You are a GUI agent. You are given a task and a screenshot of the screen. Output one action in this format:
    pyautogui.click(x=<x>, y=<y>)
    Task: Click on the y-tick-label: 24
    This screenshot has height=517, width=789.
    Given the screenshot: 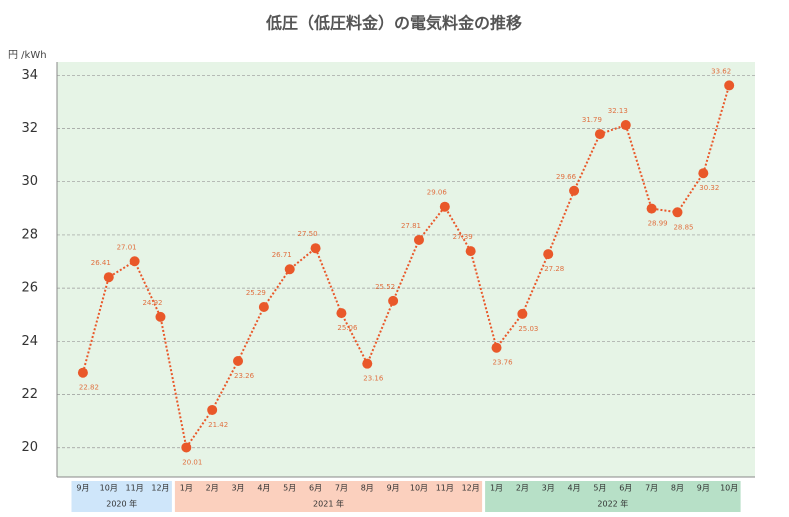 What is the action you would take?
    pyautogui.click(x=29, y=341)
    